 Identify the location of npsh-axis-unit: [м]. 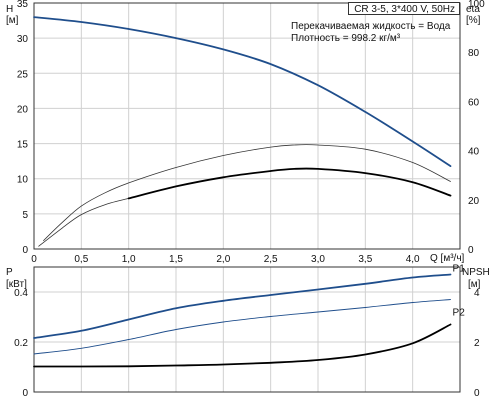
(474, 284).